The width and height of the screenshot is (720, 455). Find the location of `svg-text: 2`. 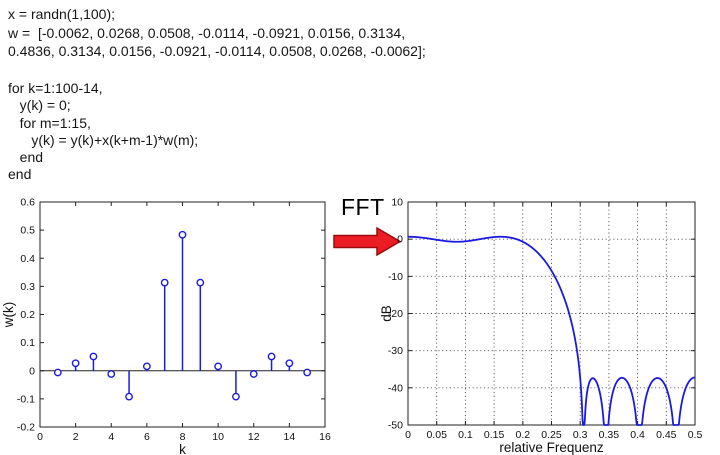

svg-text: 2 is located at coordinates (76, 437).